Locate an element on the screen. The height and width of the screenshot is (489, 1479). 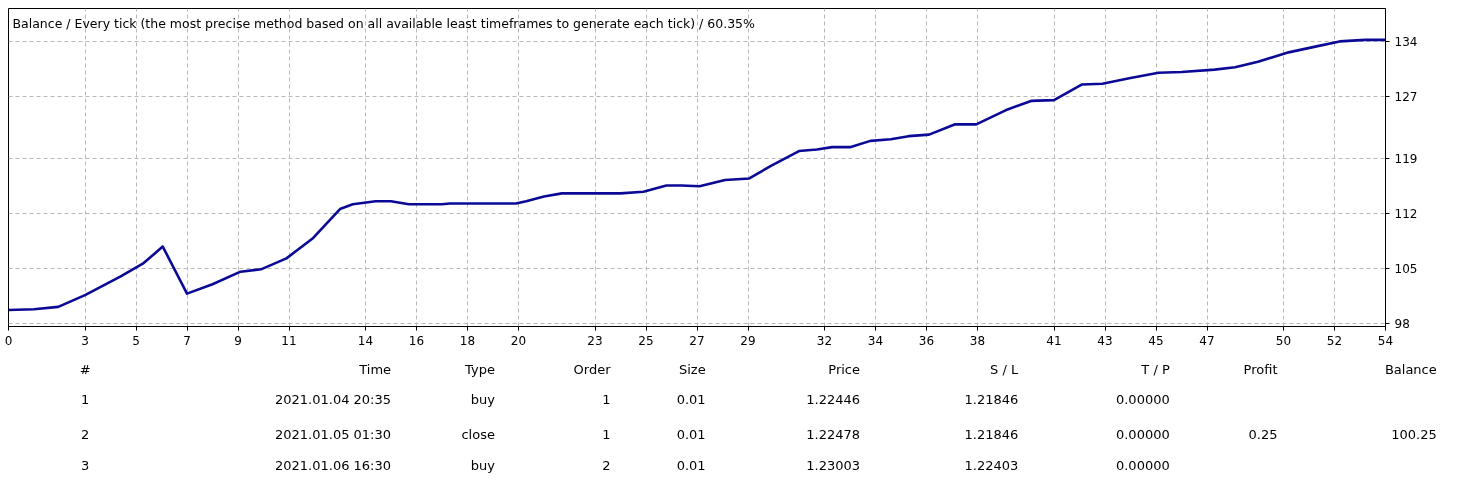
x-tick-label: 27 is located at coordinates (697, 340).